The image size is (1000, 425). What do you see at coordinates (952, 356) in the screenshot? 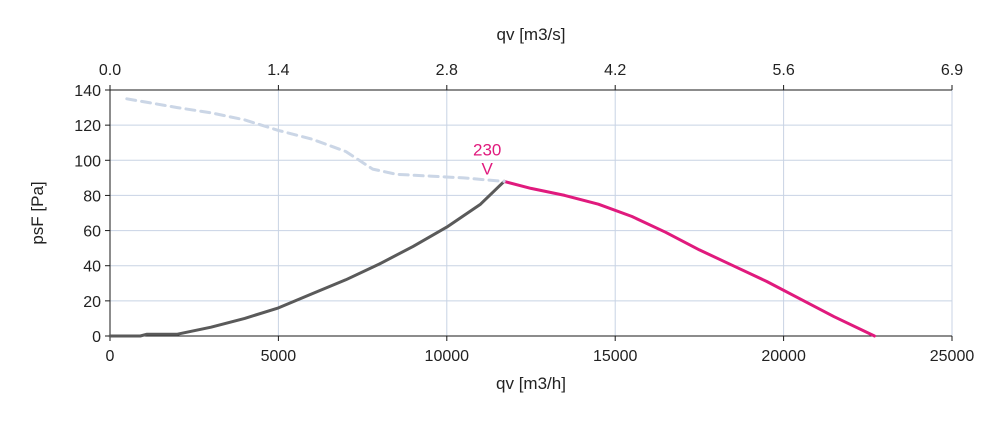
I see `x-tick-label: 25000` at bounding box center [952, 356].